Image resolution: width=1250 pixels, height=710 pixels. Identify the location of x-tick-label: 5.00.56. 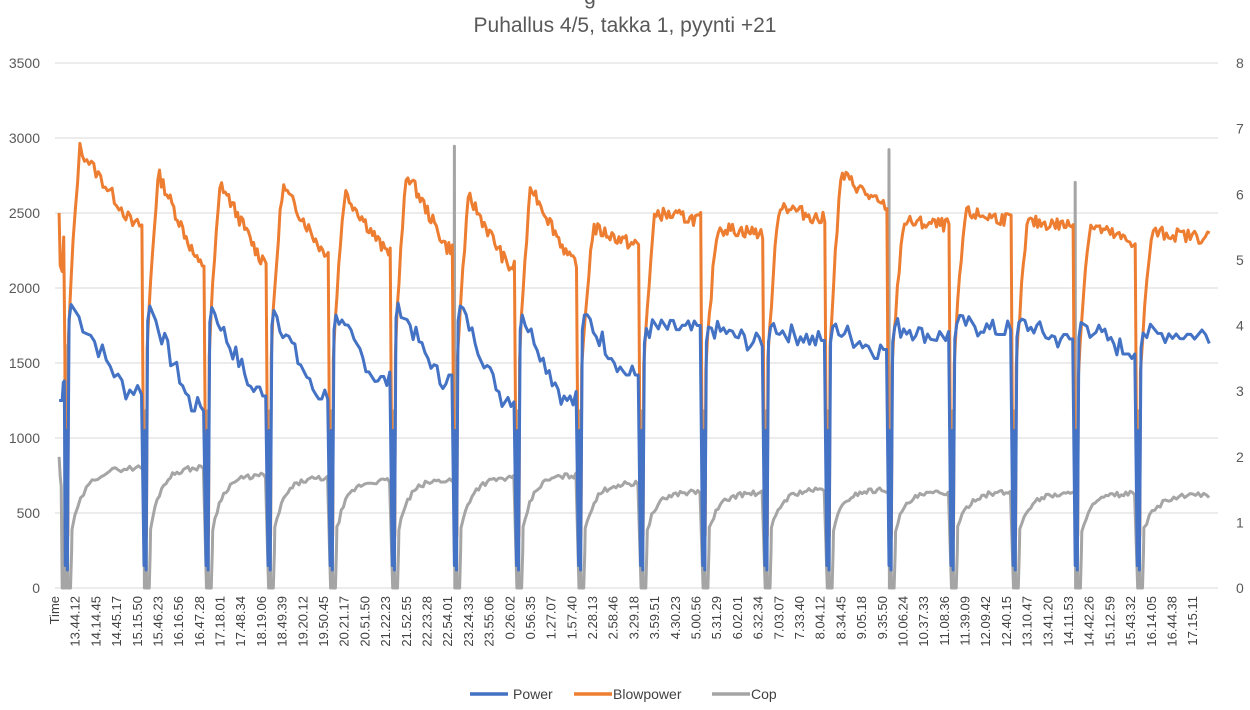
(696, 617).